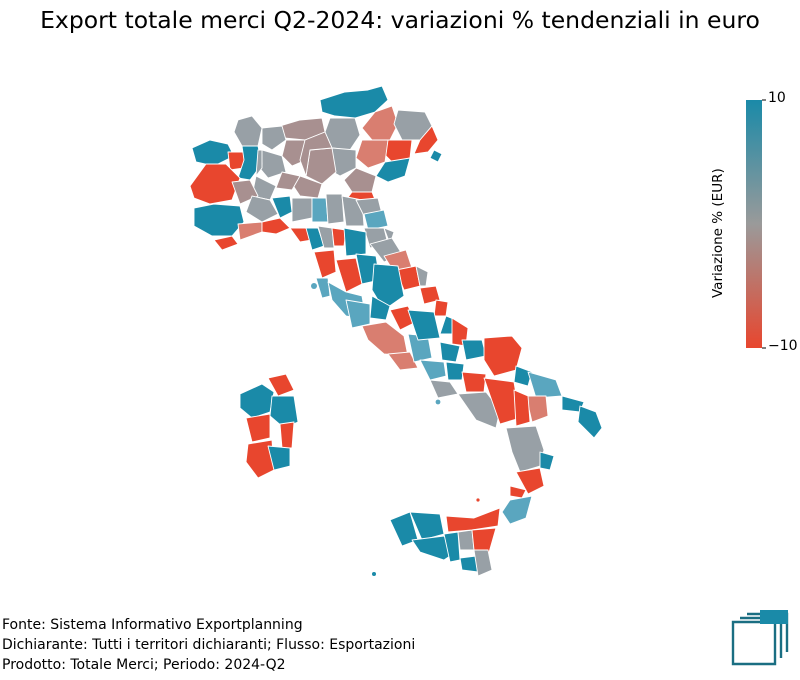 Image resolution: width=800 pixels, height=680 pixels. What do you see at coordinates (422, 276) in the screenshot?
I see `province-fermo` at bounding box center [422, 276].